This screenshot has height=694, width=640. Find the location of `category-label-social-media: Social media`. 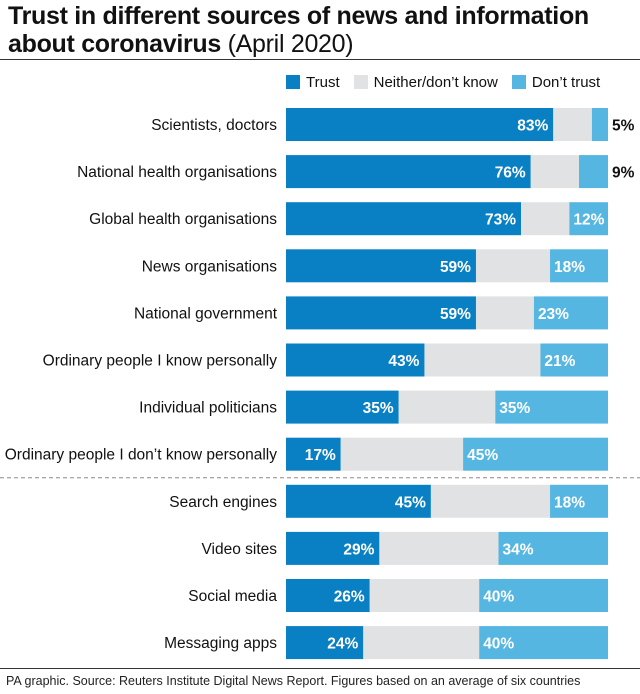

category-label-social-media: Social media is located at coordinates (232, 596).